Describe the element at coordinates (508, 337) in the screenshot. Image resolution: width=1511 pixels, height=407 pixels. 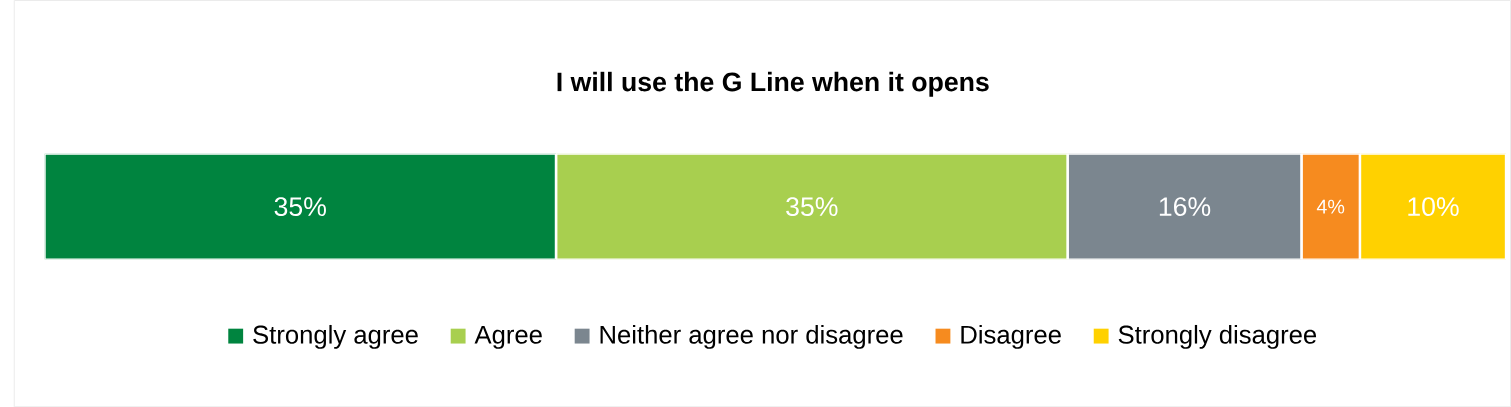
I see `legend-label: Agree` at that location.